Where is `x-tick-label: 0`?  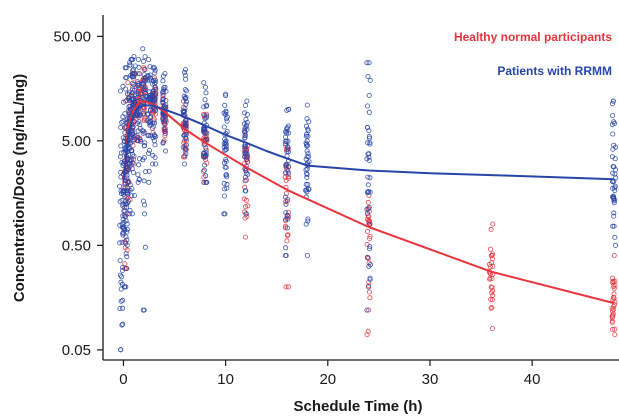 x-tick-label: 0 is located at coordinates (123, 379).